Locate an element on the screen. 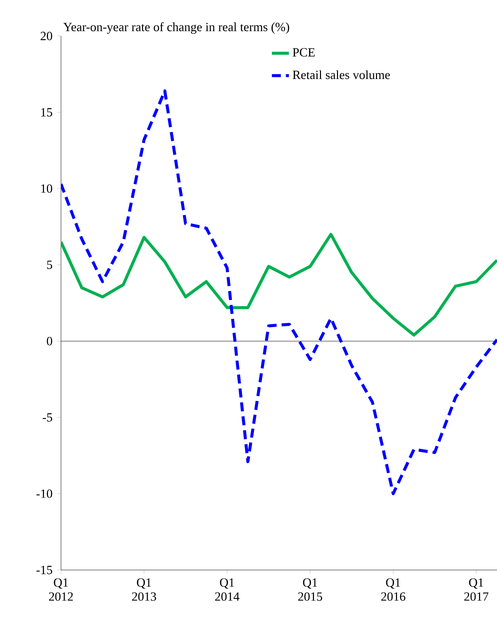 This screenshot has height=632, width=497. legend-label: PCE is located at coordinates (303, 52).